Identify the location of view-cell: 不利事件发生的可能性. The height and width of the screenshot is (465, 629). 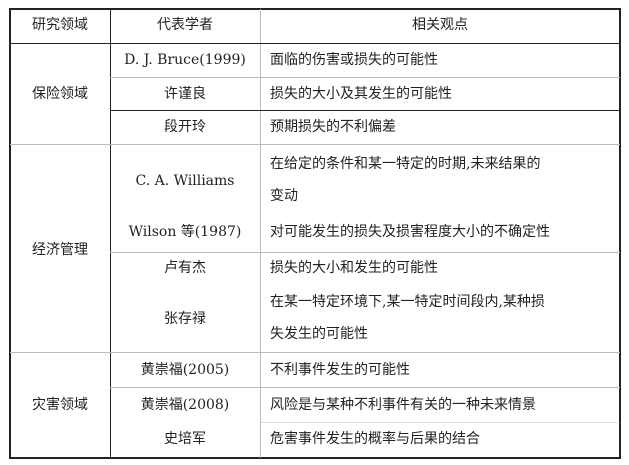
(340, 370).